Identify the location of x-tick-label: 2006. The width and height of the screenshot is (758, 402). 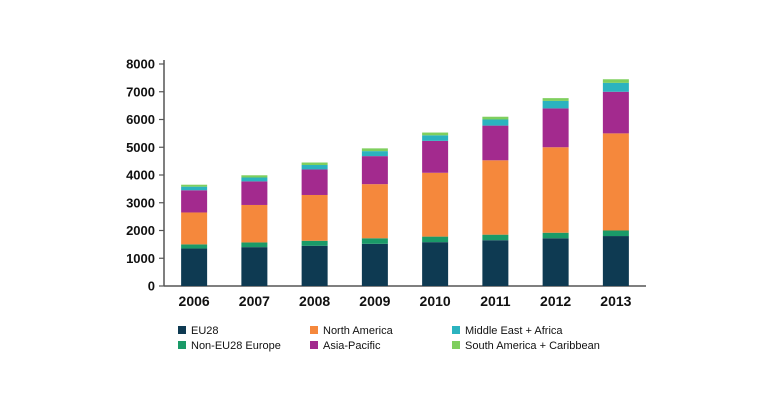
(194, 301).